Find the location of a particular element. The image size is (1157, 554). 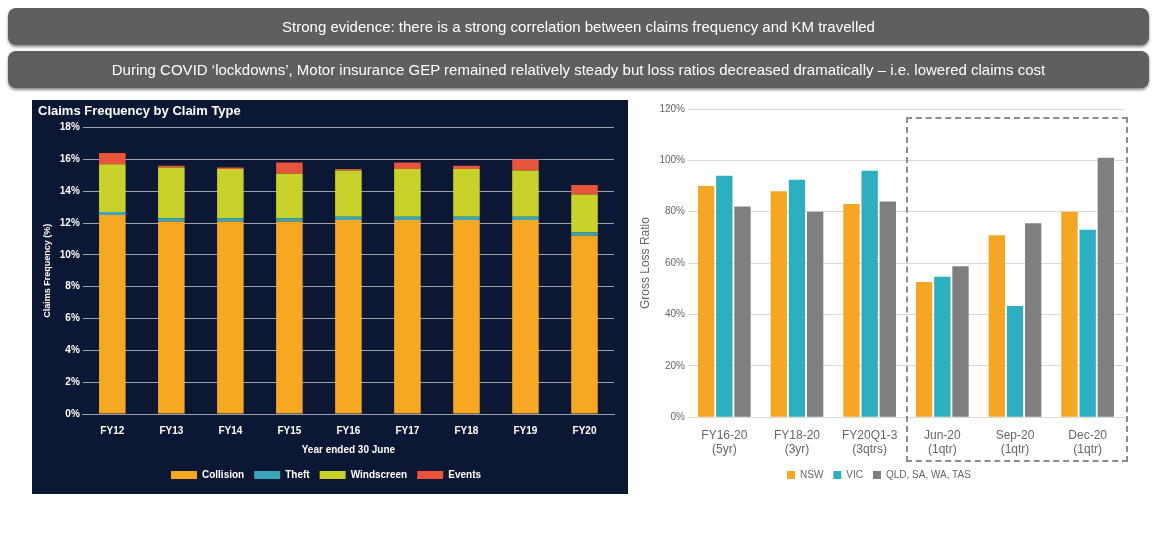

y-tick-label: 12% is located at coordinates (69, 222).